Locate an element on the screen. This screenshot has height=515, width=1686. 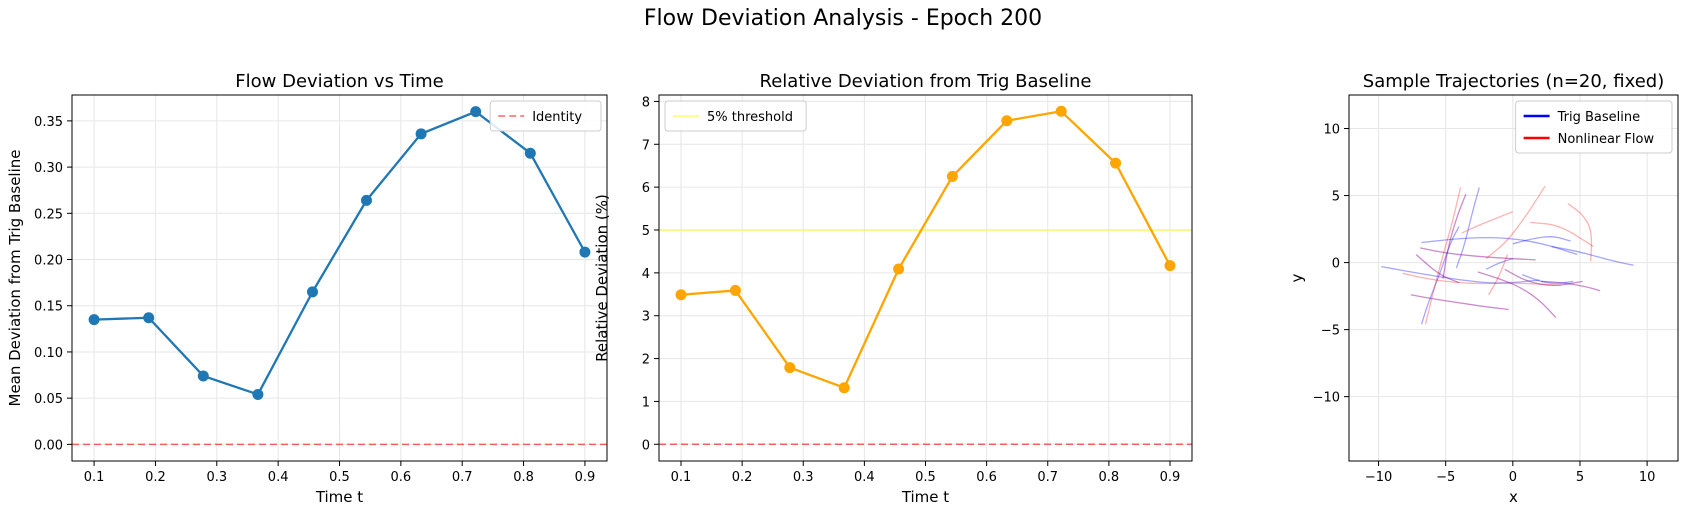
x-axis-label: x is located at coordinates (1513, 497).